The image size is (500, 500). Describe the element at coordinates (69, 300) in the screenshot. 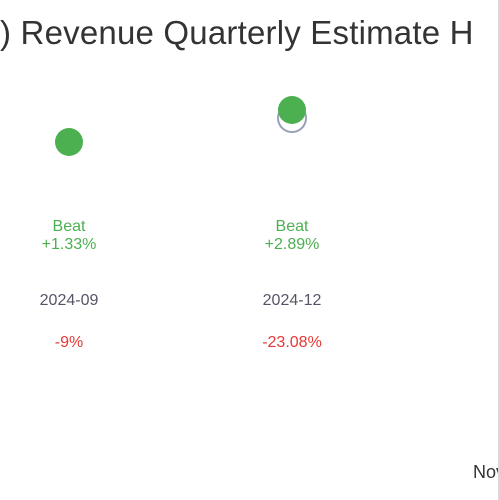

I see `period-label-2024-09: 2024-09` at that location.